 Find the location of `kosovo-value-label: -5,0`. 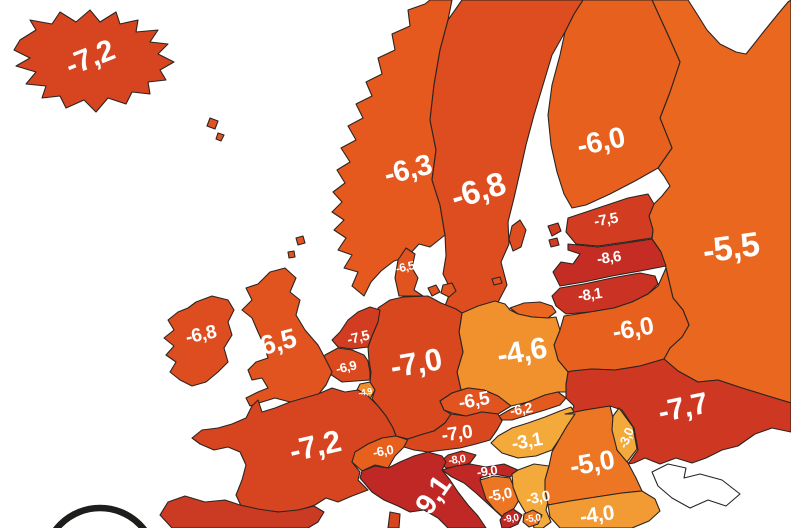

kosovo-value-label: -5,0 is located at coordinates (534, 518).